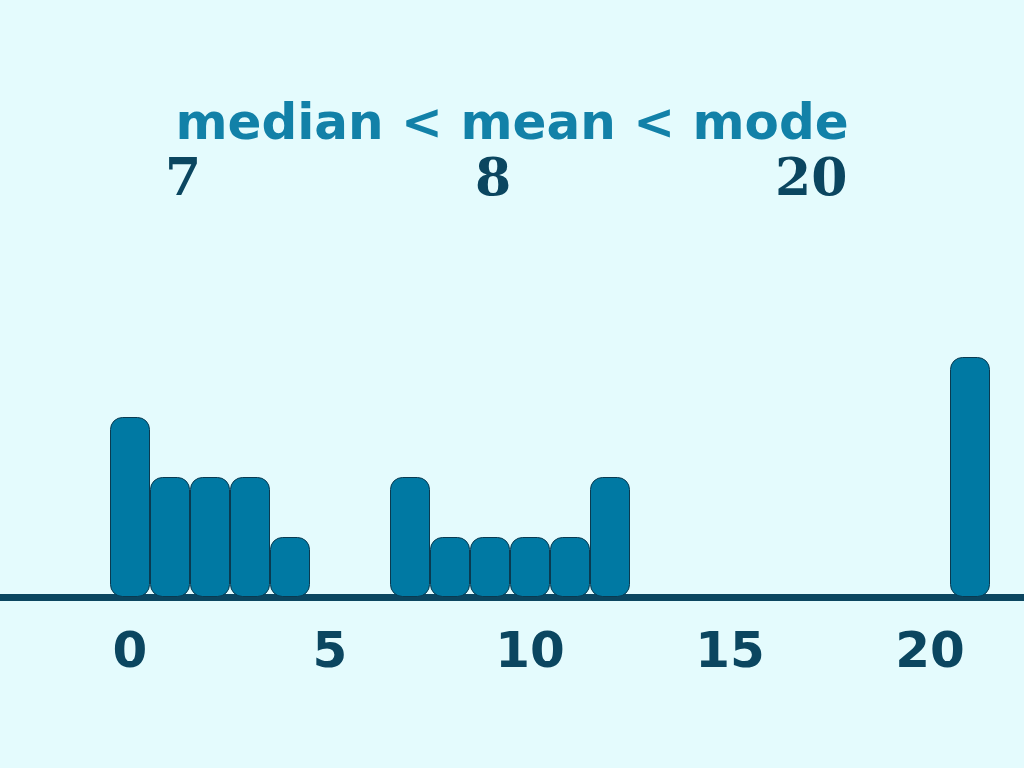 This screenshot has width=1024, height=768. I want to click on x-tick-label: 5, so click(330, 650).